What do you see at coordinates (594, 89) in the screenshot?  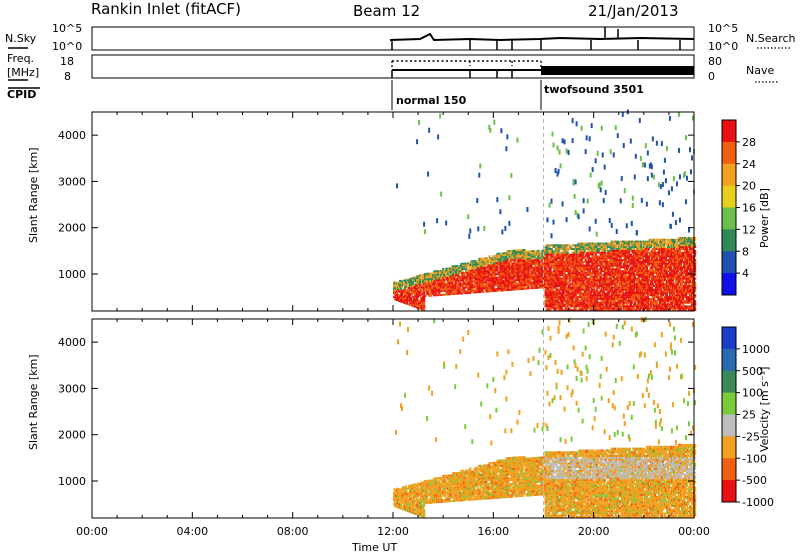 I see `cpid-mode-twofsound: twofsound 3501` at bounding box center [594, 89].